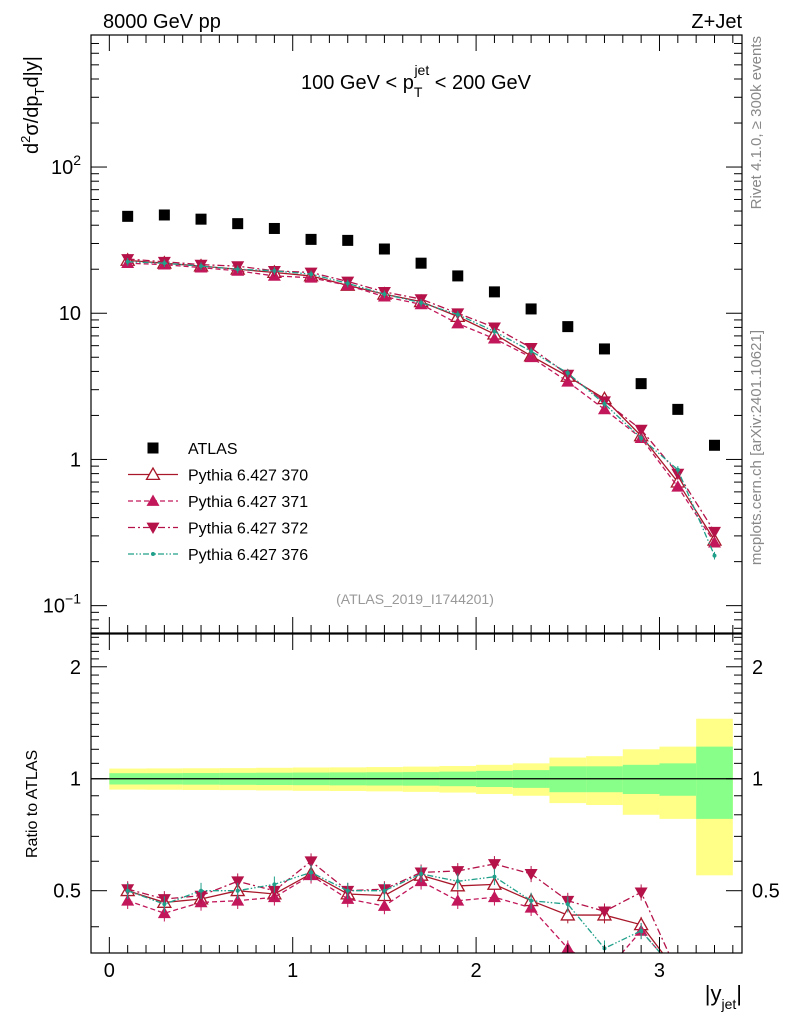  I want to click on rivet-version-label: Rivet 4.1.0, ≥ 300k events, so click(756, 122).